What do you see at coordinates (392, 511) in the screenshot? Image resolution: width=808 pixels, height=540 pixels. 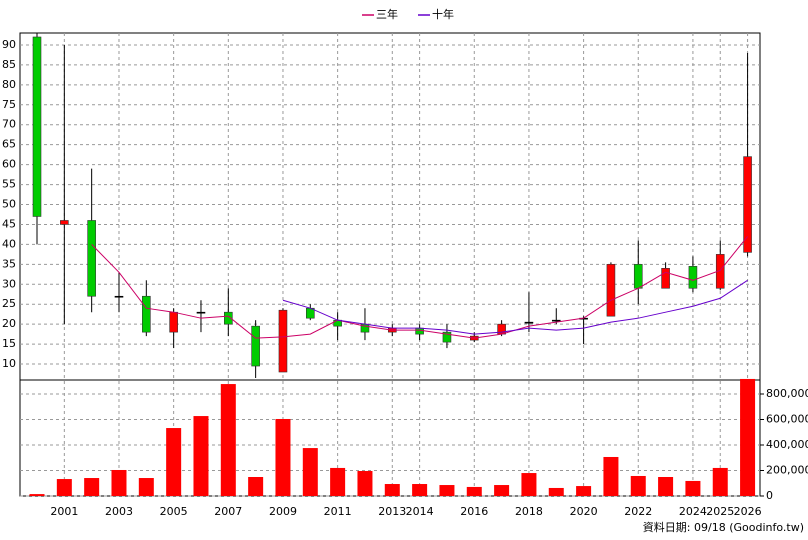 I see `x-tick-label: 2013` at bounding box center [392, 511].